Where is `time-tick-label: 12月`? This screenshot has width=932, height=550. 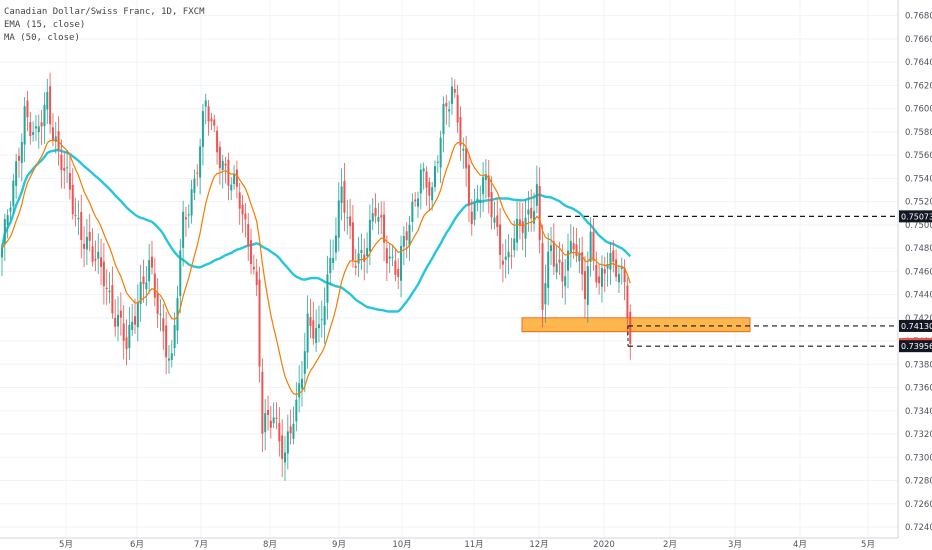 time-tick-label: 12月 is located at coordinates (538, 545).